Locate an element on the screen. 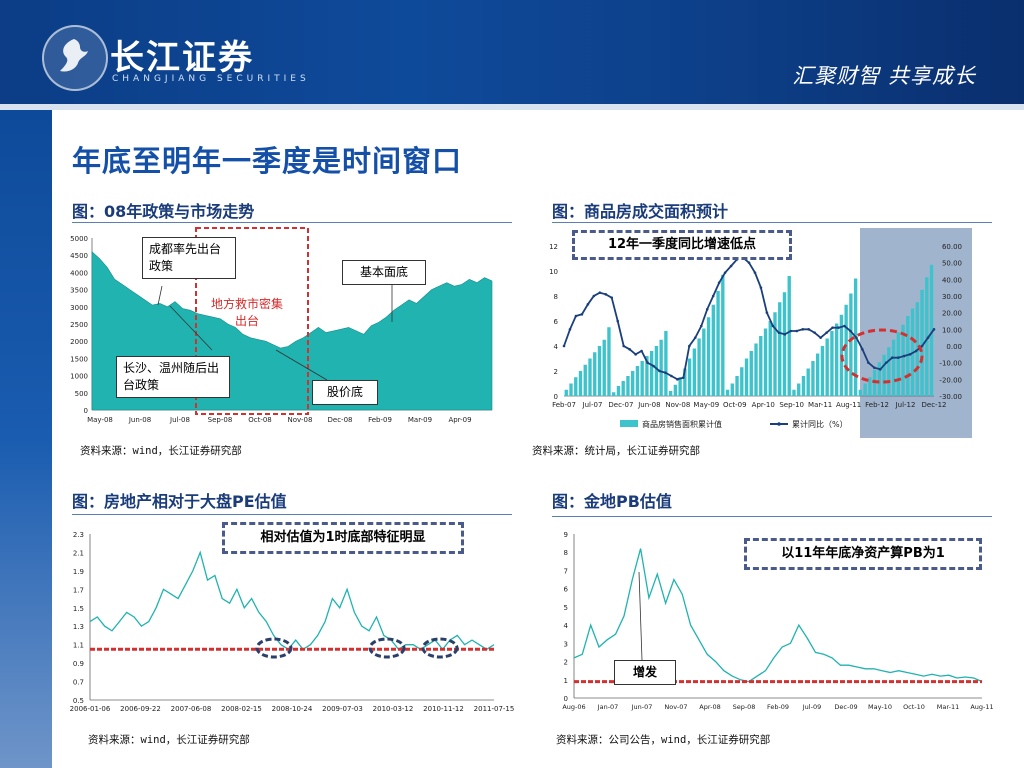 The height and width of the screenshot is (768, 1024). y-tick-label: 500 is located at coordinates (81, 394).